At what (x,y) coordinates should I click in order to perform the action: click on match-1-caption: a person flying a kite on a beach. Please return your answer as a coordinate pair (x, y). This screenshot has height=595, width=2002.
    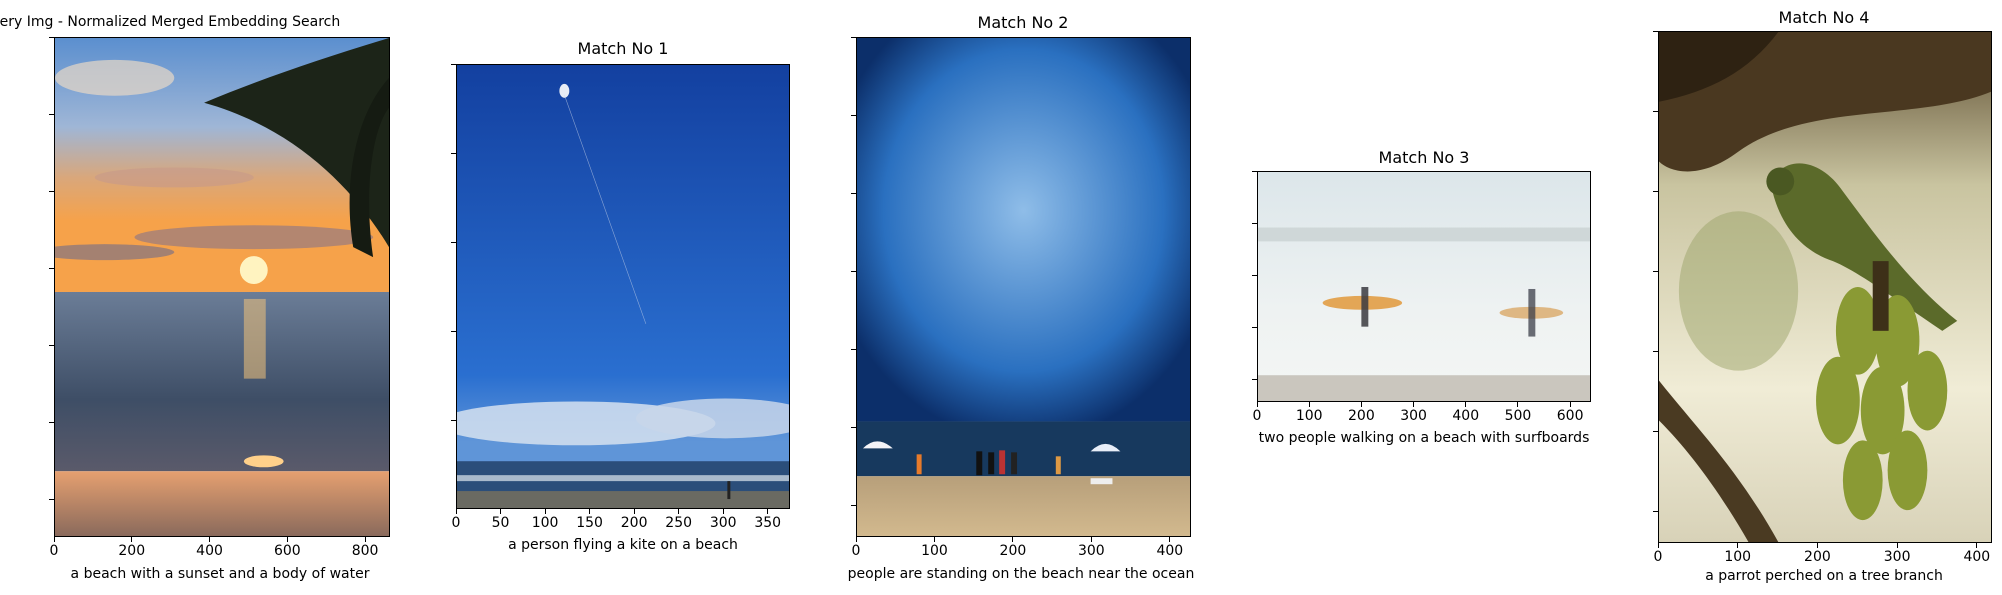
    Looking at the image, I should click on (623, 545).